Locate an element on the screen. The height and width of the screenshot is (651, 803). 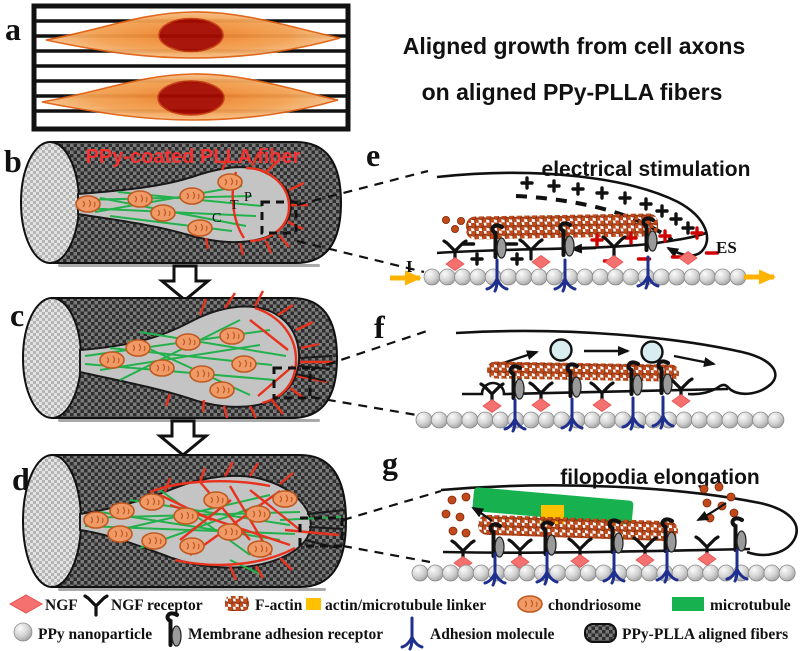
ppy-nanoparticle-icon is located at coordinates (23, 632).